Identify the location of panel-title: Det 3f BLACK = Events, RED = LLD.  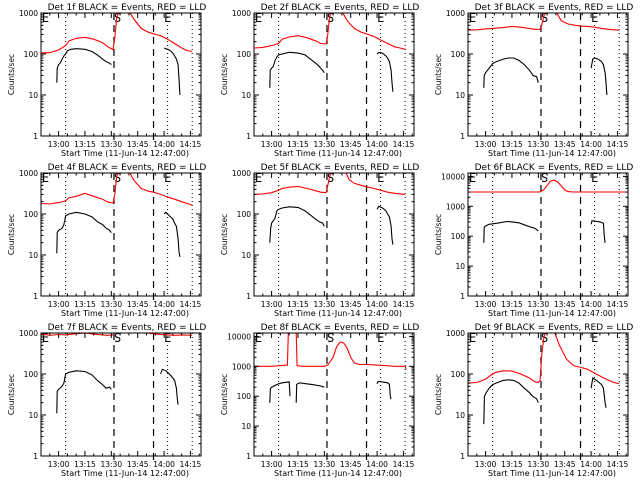
(554, 8).